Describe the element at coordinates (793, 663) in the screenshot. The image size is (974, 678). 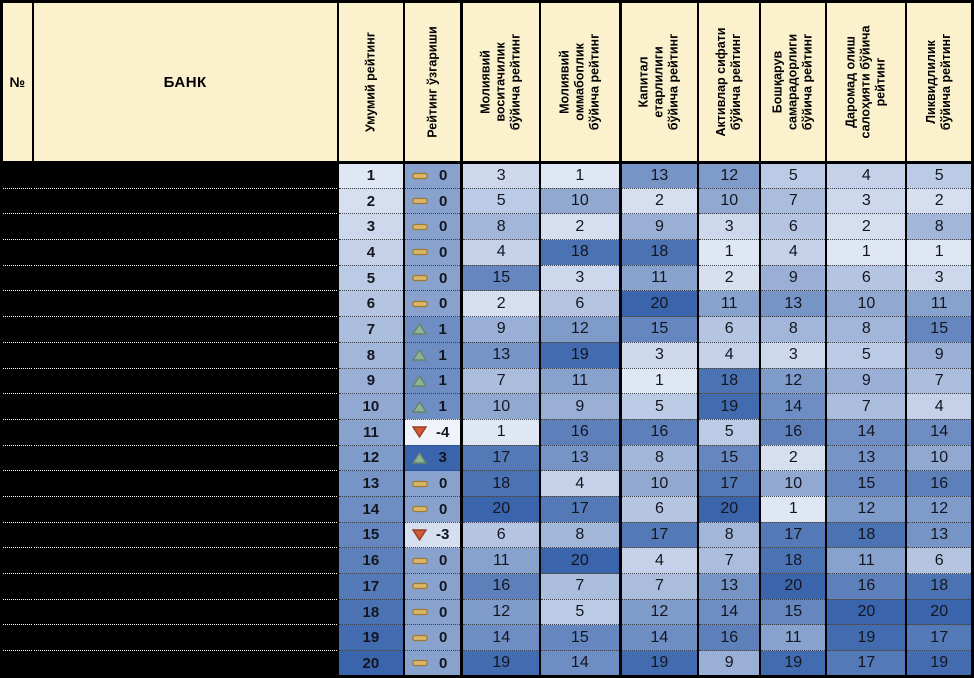
I see `score-cell-mgmt_efficiency: 19` at that location.